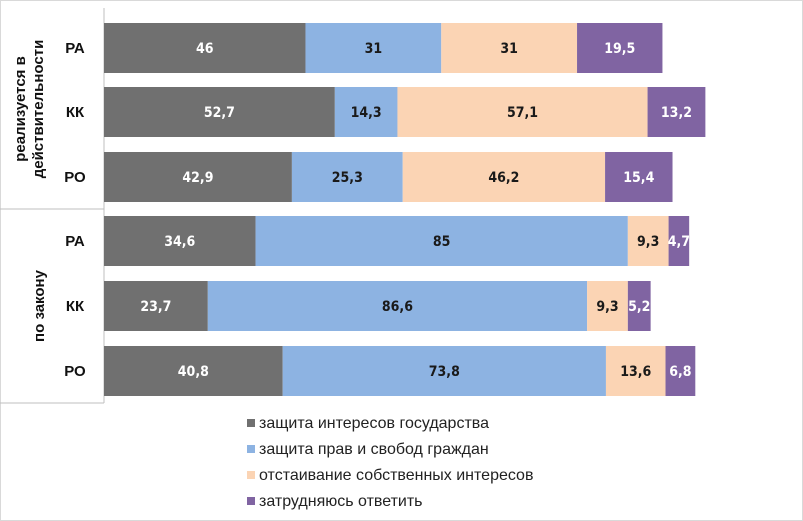 The image size is (803, 521). Describe the element at coordinates (75, 210) in the screenshot. I see `category-labels: РА КК РО РА КК РО` at that location.